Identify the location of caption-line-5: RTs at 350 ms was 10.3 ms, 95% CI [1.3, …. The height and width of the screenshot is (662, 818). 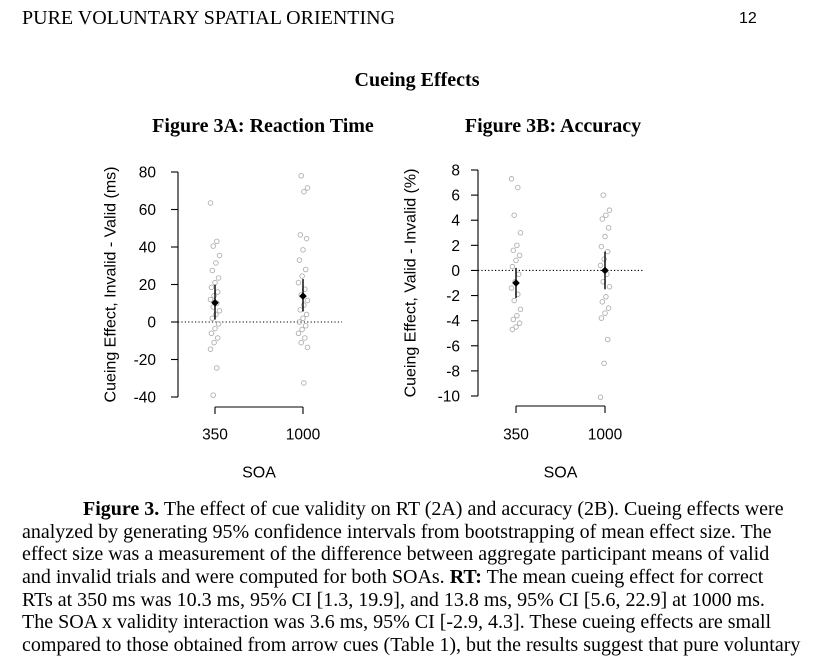
(393, 599).